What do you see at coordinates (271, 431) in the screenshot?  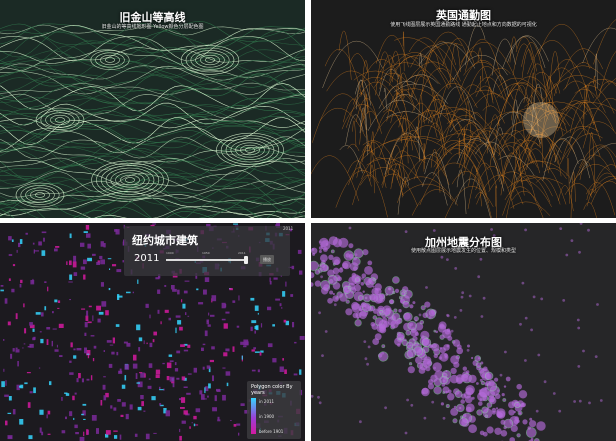 I see `legend-label: before 1901` at bounding box center [271, 431].